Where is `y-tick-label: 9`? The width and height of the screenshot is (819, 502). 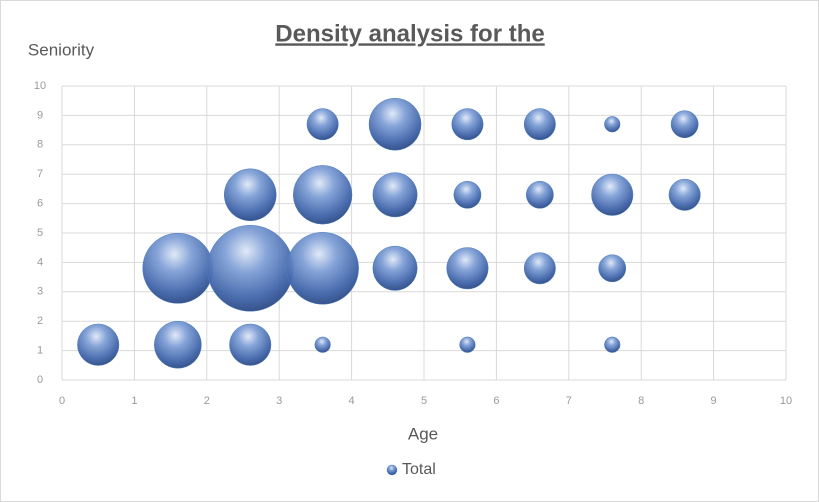
y-tick-label: 9 is located at coordinates (40, 115).